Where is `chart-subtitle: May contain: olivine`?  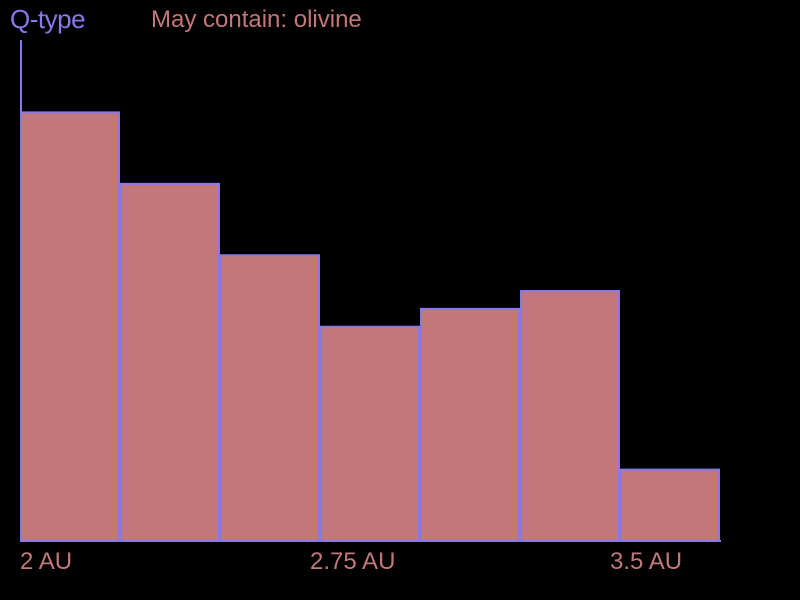
chart-subtitle: May contain: olivine is located at coordinates (256, 19).